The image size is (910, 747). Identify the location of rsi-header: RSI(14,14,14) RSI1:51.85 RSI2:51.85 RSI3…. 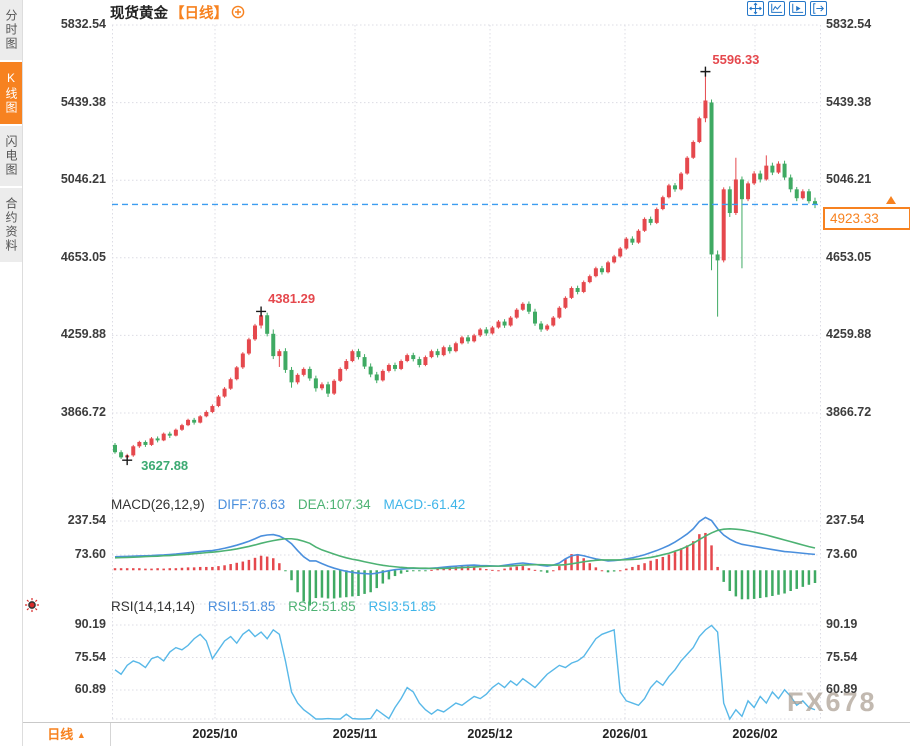
(273, 606).